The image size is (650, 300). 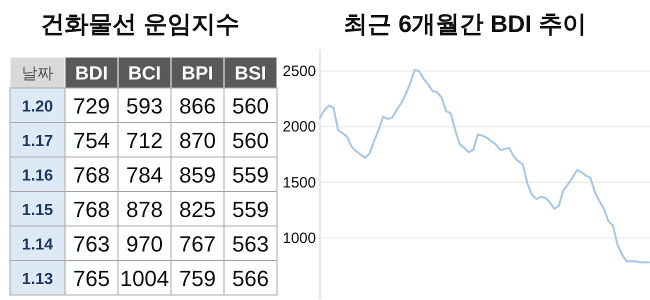 What do you see at coordinates (250, 243) in the screenshot?
I see `data-label: 563` at bounding box center [250, 243].